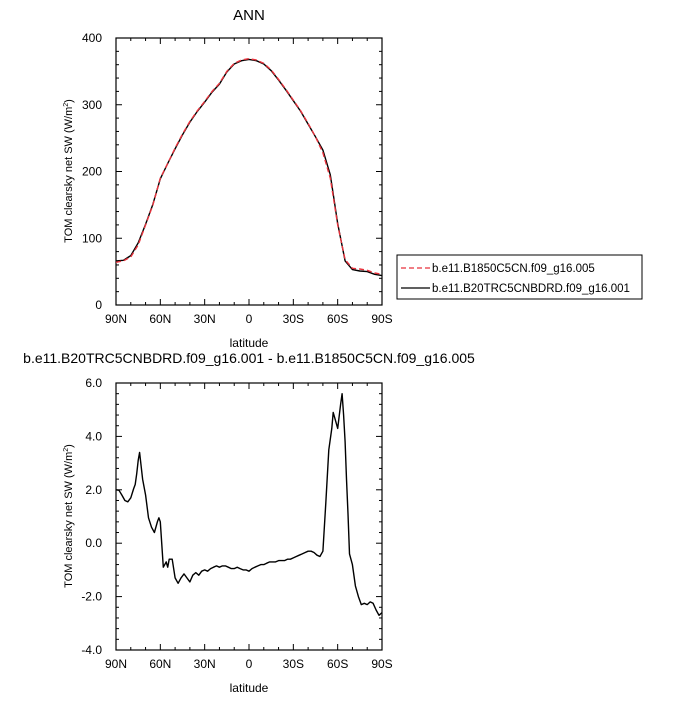 Image resolution: width=689 pixels, height=702 pixels. Describe the element at coordinates (205, 319) in the screenshot. I see `top-x-tick-label: 30N` at that location.